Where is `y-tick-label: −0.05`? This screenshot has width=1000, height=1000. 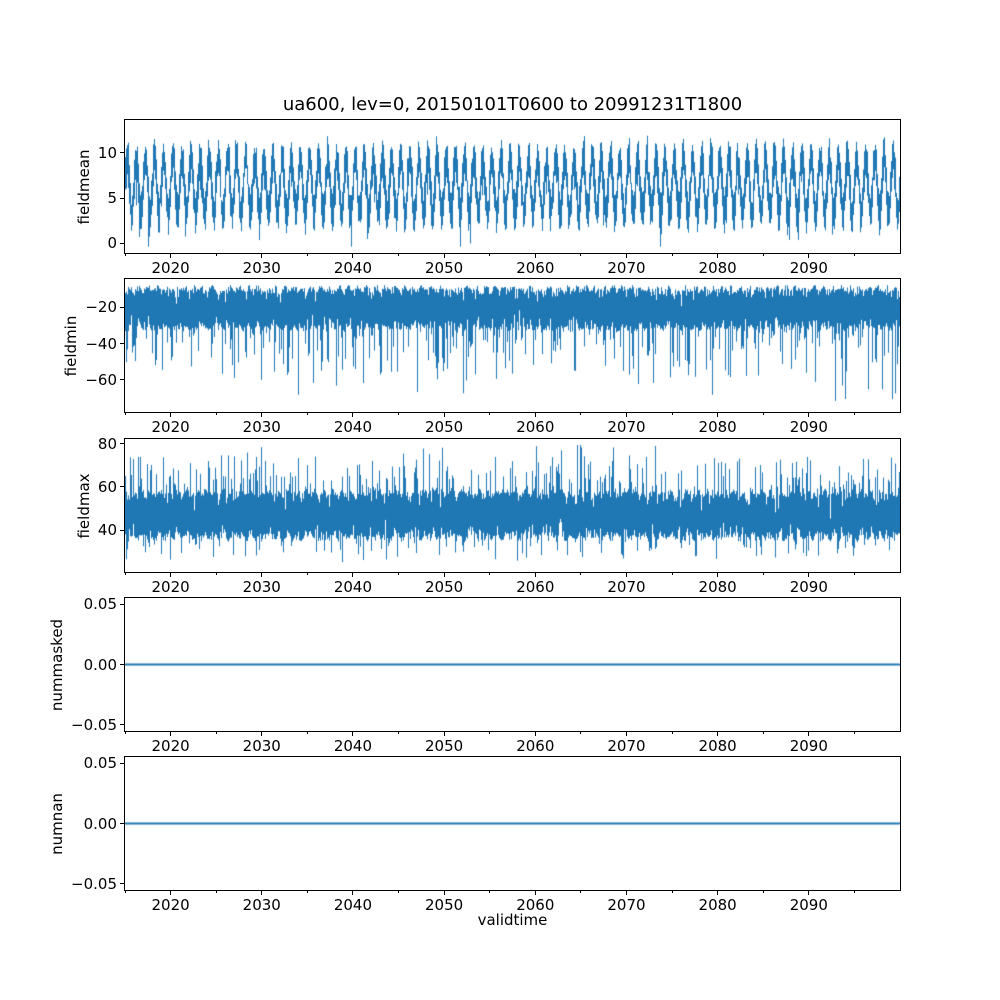 y-tick-label: −0.05 is located at coordinates (94, 724).